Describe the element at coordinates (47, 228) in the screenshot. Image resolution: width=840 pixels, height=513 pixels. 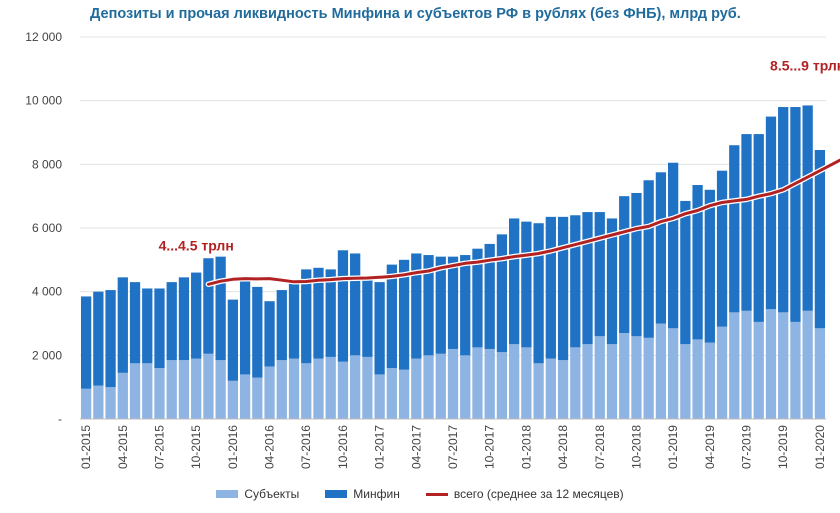
I see `y-tick-label: 6 000` at that location.